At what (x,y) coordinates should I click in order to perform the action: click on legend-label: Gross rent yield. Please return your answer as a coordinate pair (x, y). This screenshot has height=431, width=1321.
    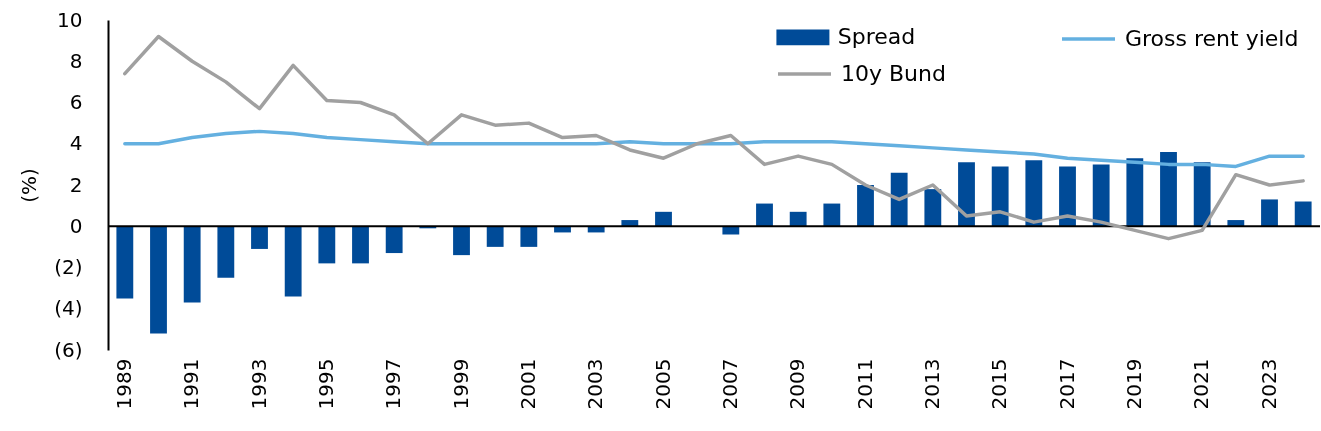
    Looking at the image, I should click on (1212, 38).